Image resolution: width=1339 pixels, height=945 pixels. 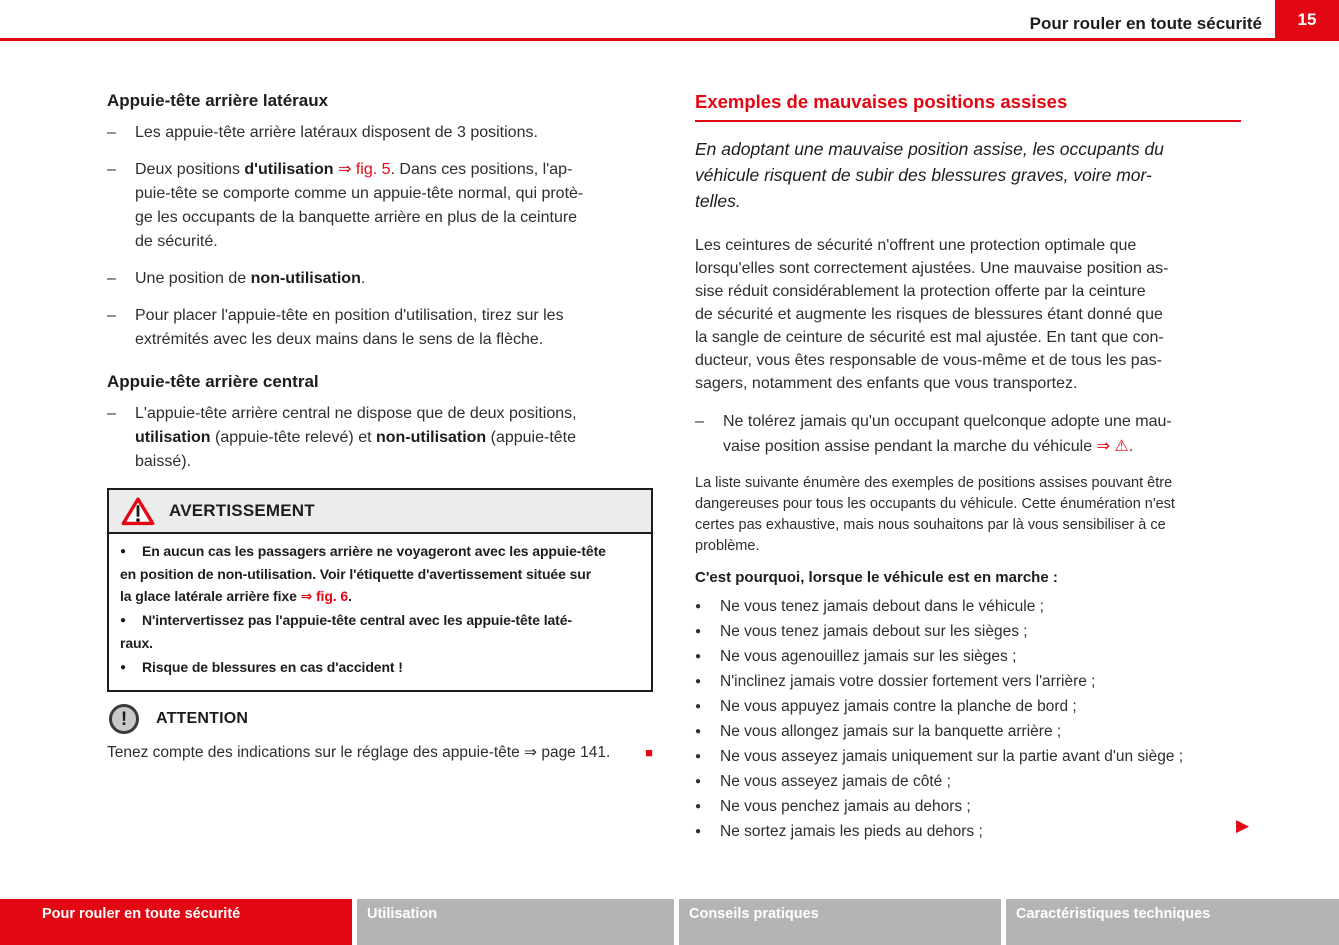 I want to click on attention-circle-icon: !, so click(x=124, y=719).